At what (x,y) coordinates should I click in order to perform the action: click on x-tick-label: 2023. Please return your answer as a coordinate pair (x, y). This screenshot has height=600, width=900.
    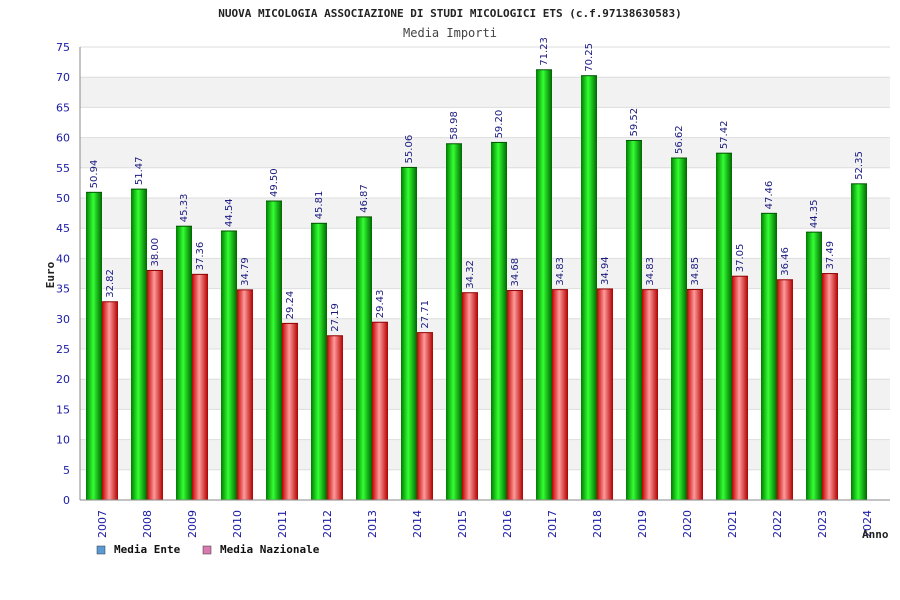
    Looking at the image, I should click on (822, 524).